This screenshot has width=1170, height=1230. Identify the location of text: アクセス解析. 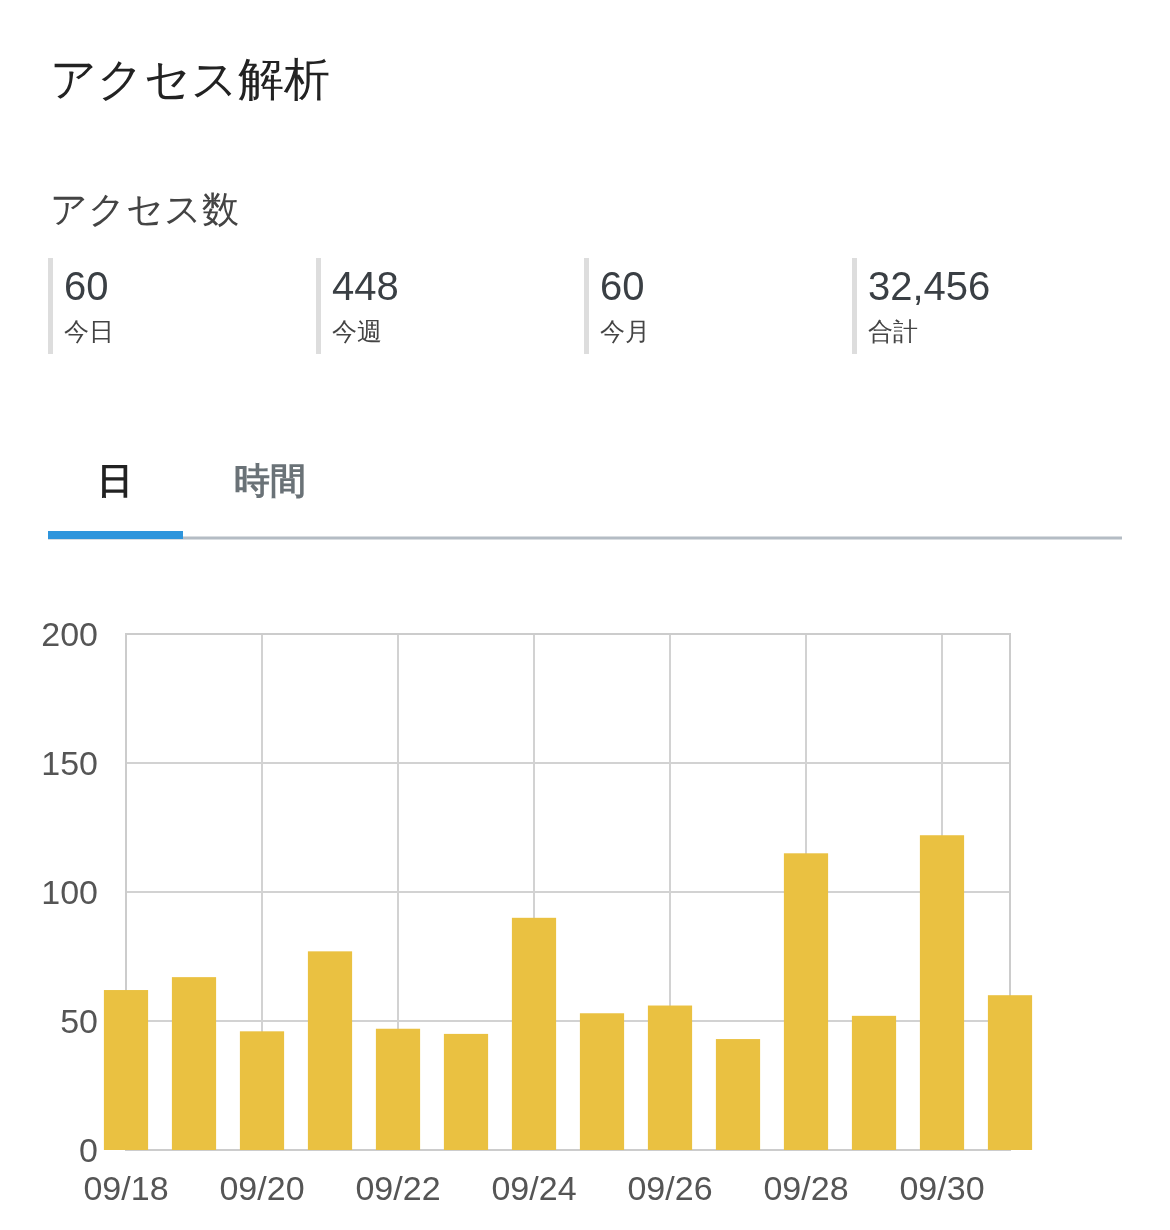
(190, 79).